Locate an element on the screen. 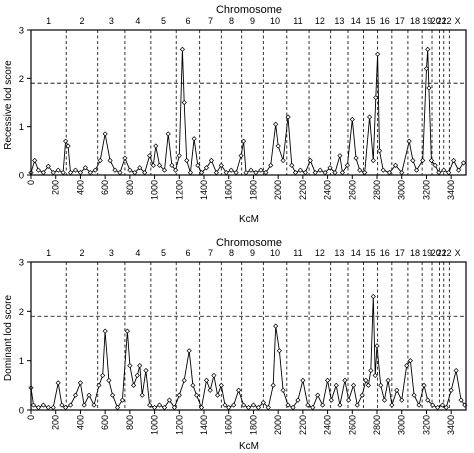 This screenshot has width=474, height=453. x-tick-label: 0 is located at coordinates (31, 417).